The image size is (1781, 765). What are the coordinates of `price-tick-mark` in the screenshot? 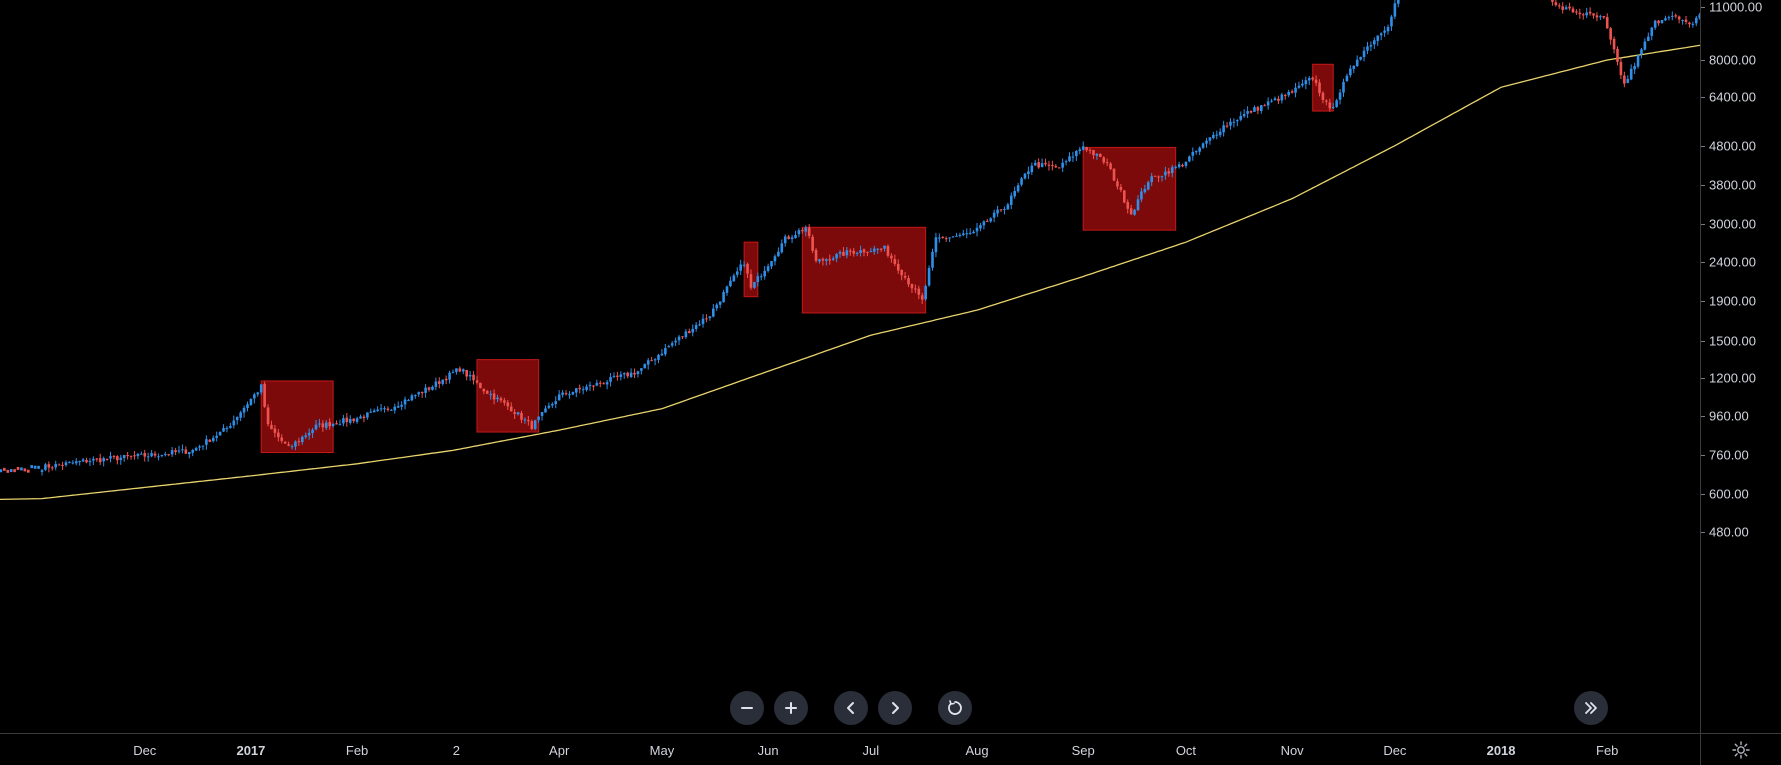 It's located at (1703, 416).